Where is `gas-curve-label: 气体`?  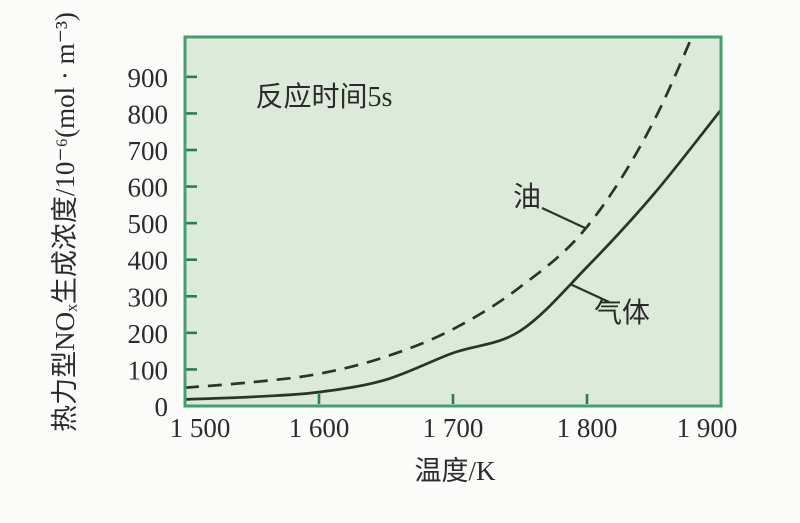
gas-curve-label: 气体 is located at coordinates (622, 313).